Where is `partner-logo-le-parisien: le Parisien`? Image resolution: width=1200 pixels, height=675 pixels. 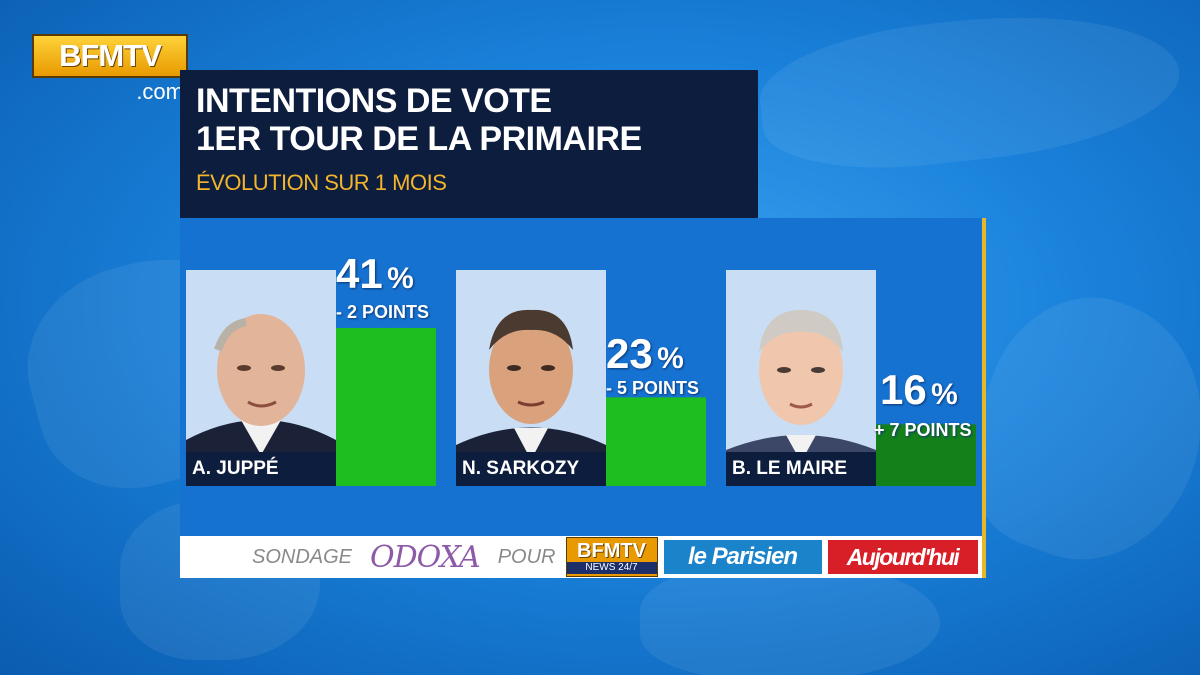
partner-logo-le-parisien: le Parisien is located at coordinates (742, 557).